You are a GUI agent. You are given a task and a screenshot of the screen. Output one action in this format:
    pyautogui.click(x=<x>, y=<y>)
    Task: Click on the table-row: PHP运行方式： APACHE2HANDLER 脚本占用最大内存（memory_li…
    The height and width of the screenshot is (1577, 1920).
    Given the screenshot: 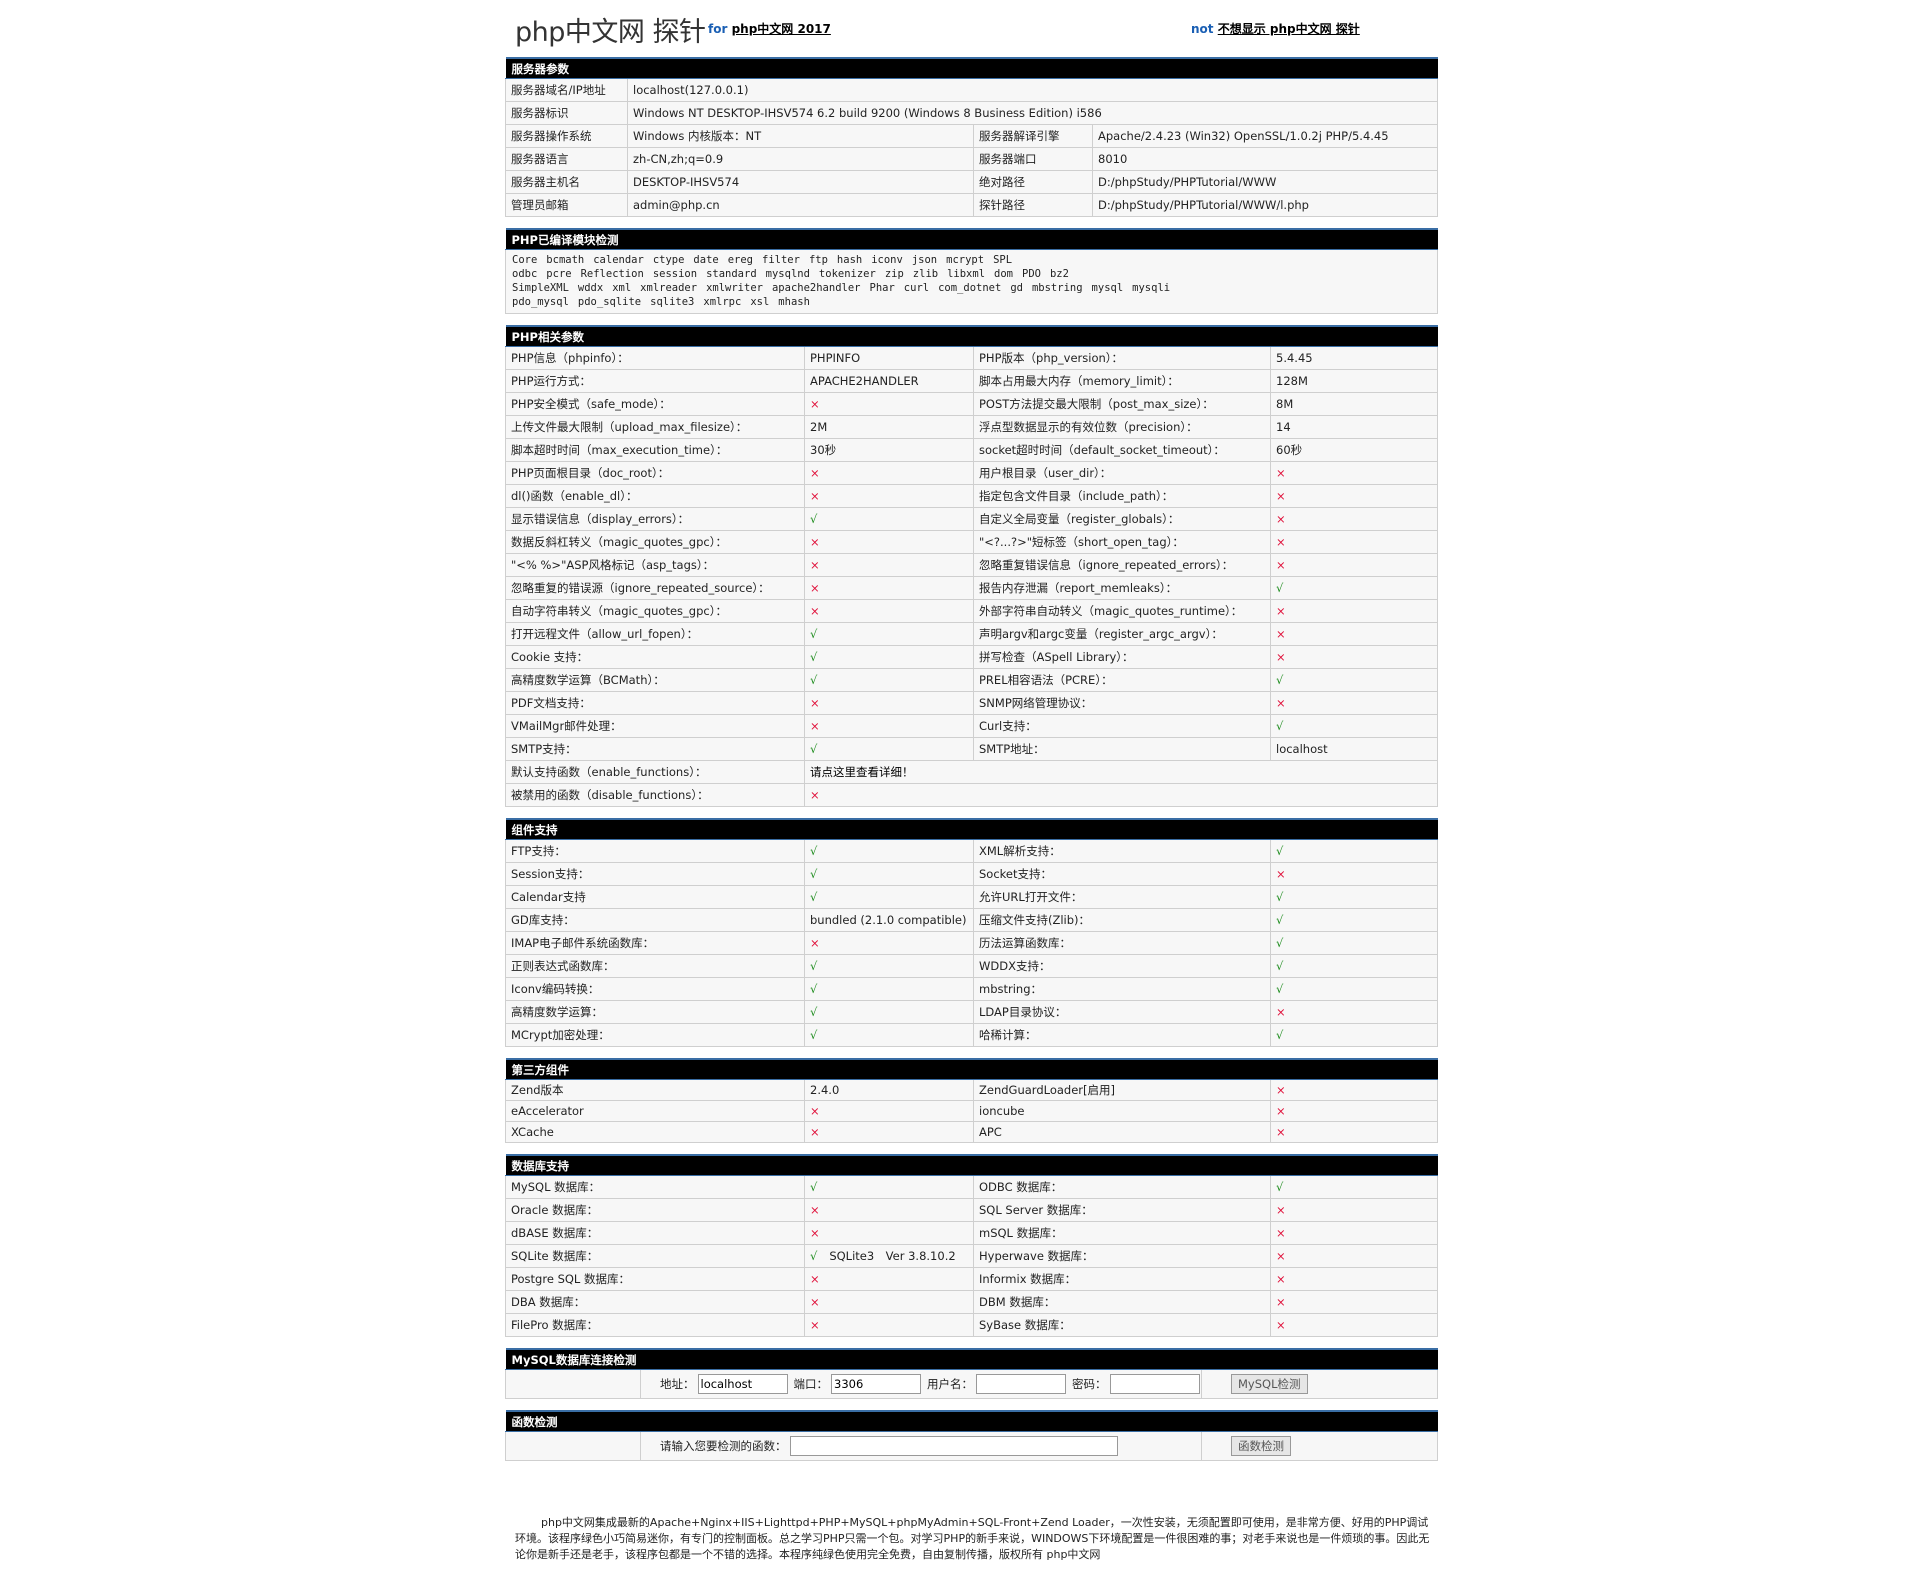 What is the action you would take?
    pyautogui.click(x=972, y=381)
    